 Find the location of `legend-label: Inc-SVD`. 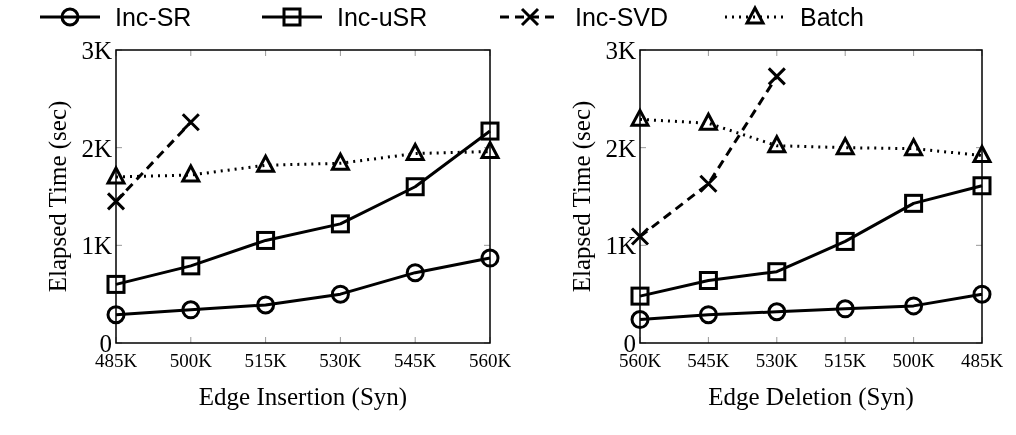

legend-label: Inc-SVD is located at coordinates (622, 17).